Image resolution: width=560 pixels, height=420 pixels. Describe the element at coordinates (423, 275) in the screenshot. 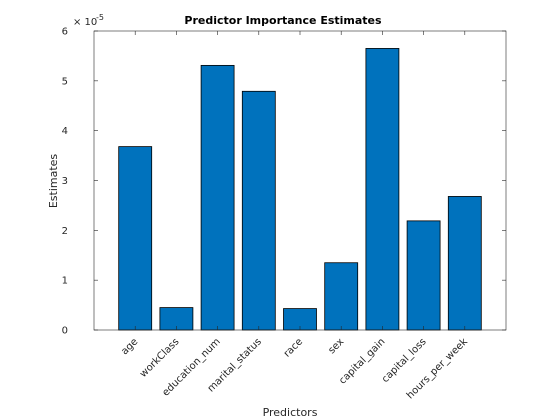

I see `bar-capital-loss` at that location.